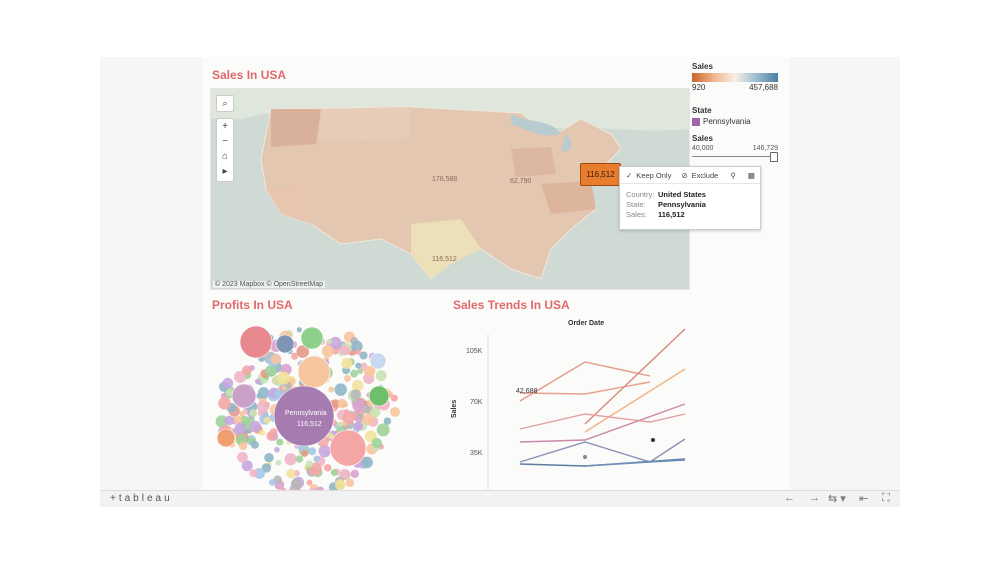 This screenshot has height=563, width=1000. I want to click on trend-axis-title: Order Date, so click(586, 323).